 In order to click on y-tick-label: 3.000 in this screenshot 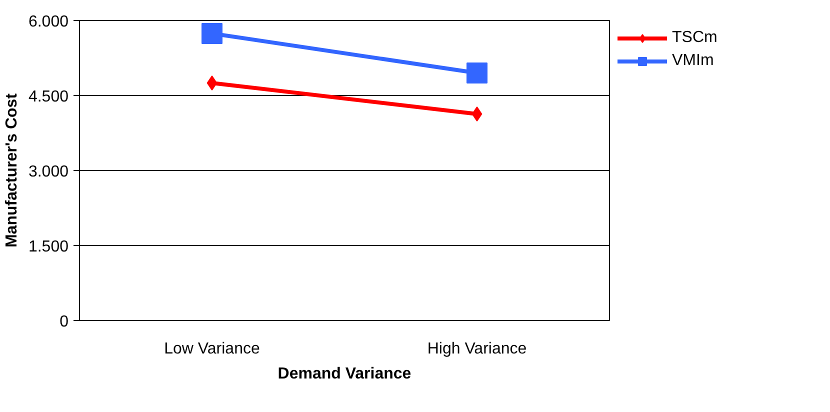, I will do `click(48, 172)`.